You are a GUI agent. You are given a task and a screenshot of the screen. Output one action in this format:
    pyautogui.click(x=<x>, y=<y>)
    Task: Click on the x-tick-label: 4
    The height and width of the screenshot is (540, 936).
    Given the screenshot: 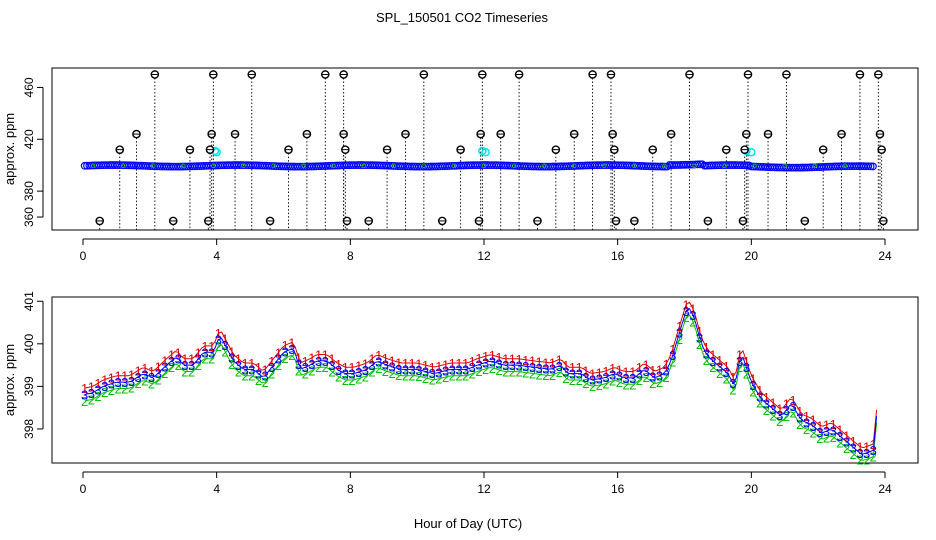 What is the action you would take?
    pyautogui.click(x=216, y=256)
    